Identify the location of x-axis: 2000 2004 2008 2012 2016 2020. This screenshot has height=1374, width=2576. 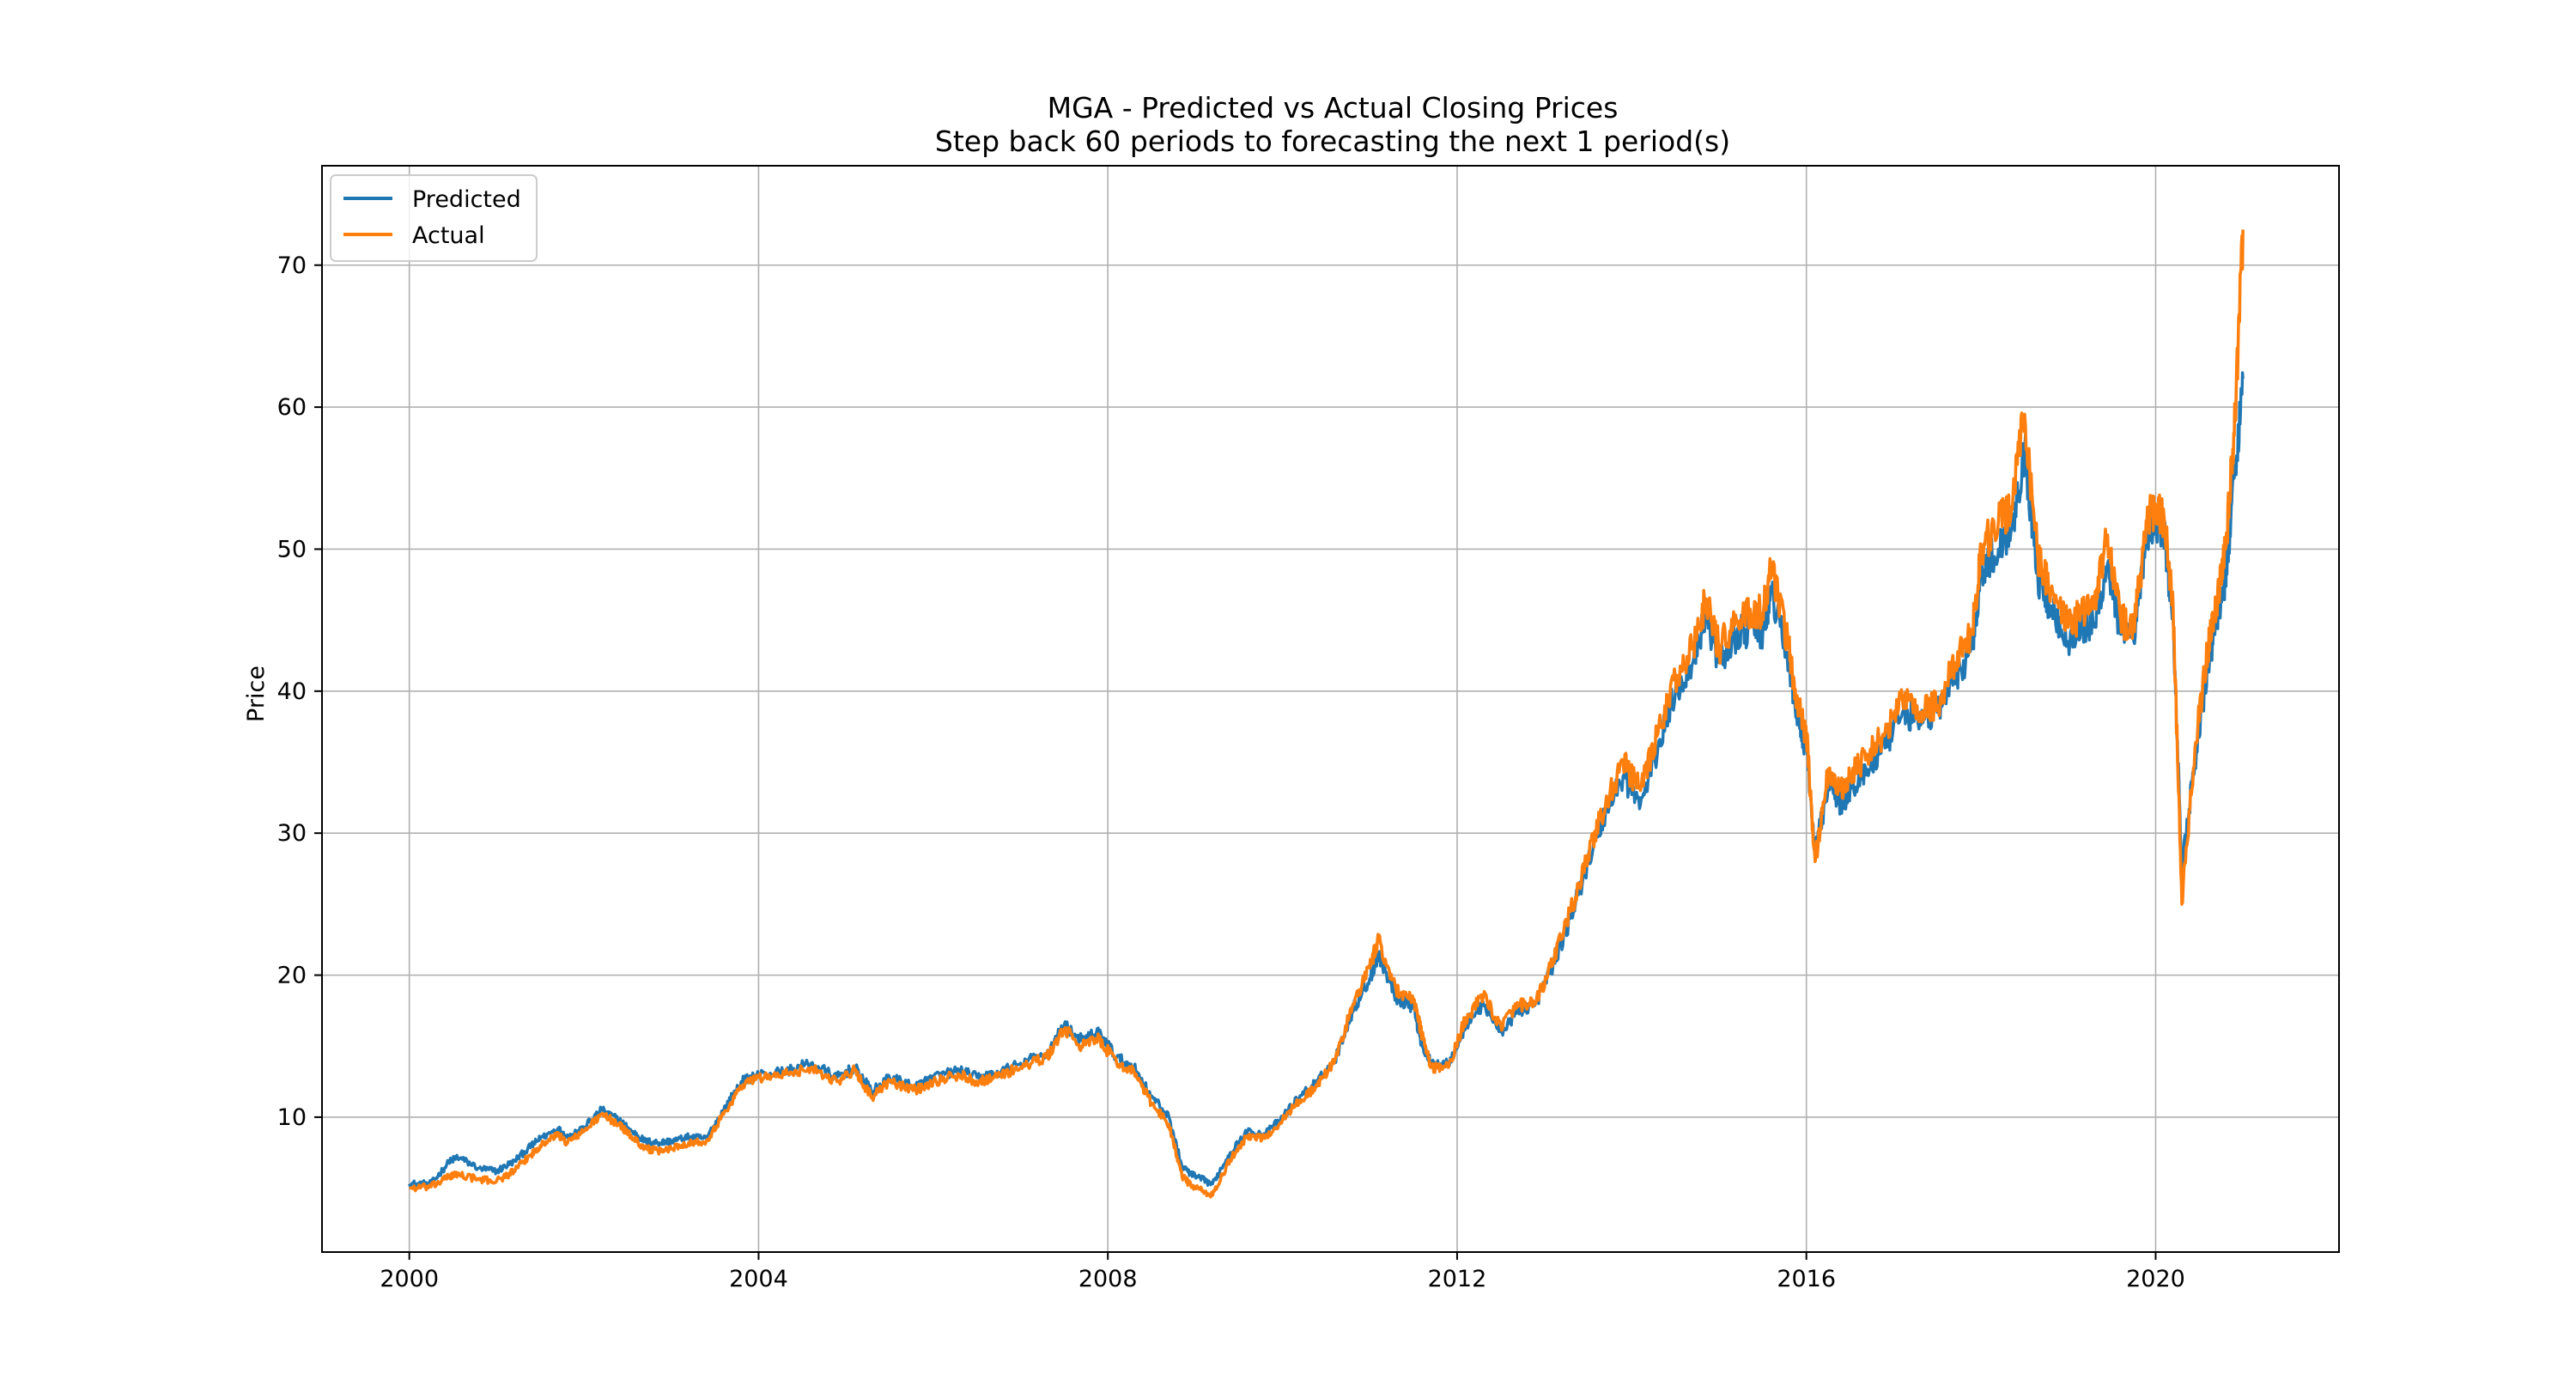
(1283, 1272).